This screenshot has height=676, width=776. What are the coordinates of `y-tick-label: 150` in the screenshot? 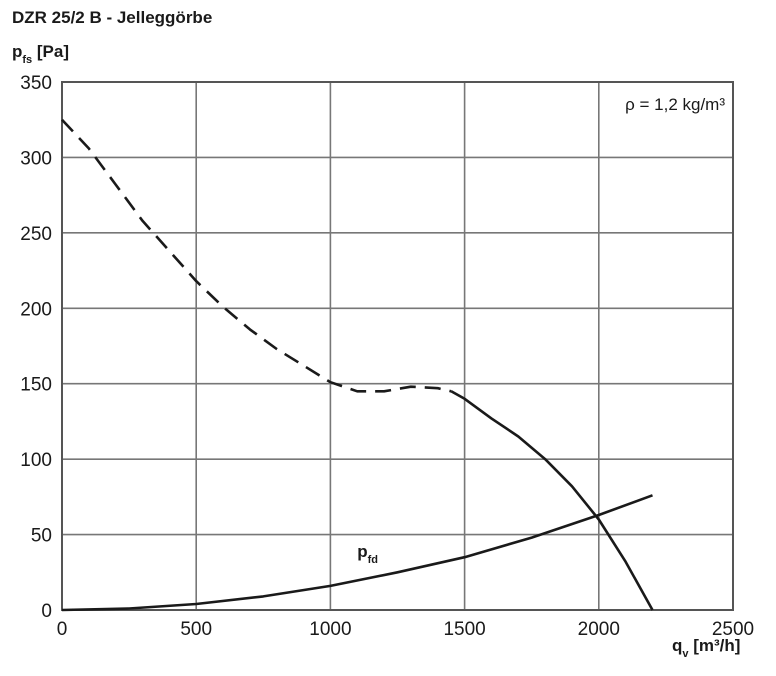 It's located at (36, 385).